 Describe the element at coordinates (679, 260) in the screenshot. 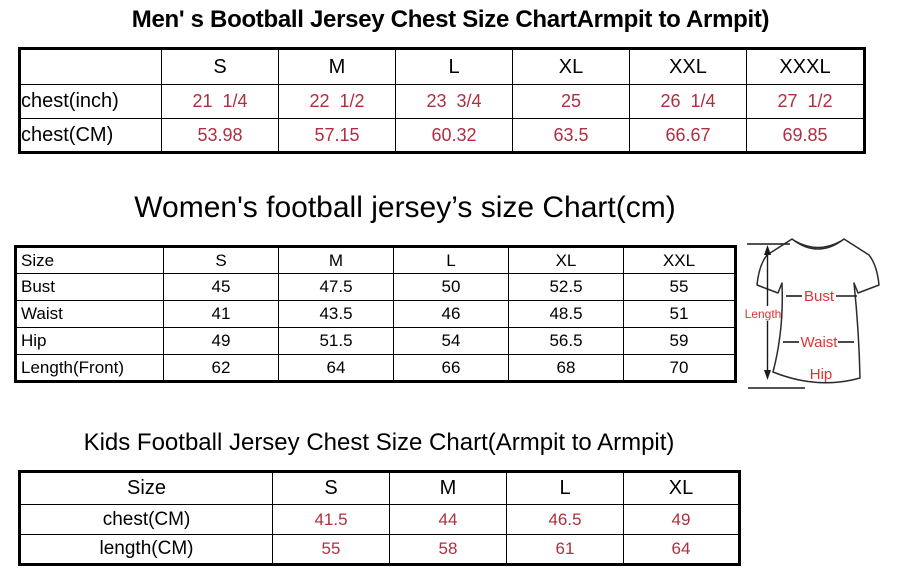

I see `women-header-xxl: XXL` at that location.